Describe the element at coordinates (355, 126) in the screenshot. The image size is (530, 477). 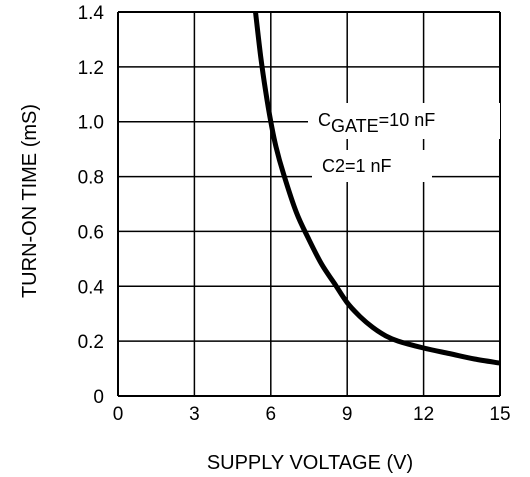
I see `annotation-cgate-subscript: GATE` at that location.